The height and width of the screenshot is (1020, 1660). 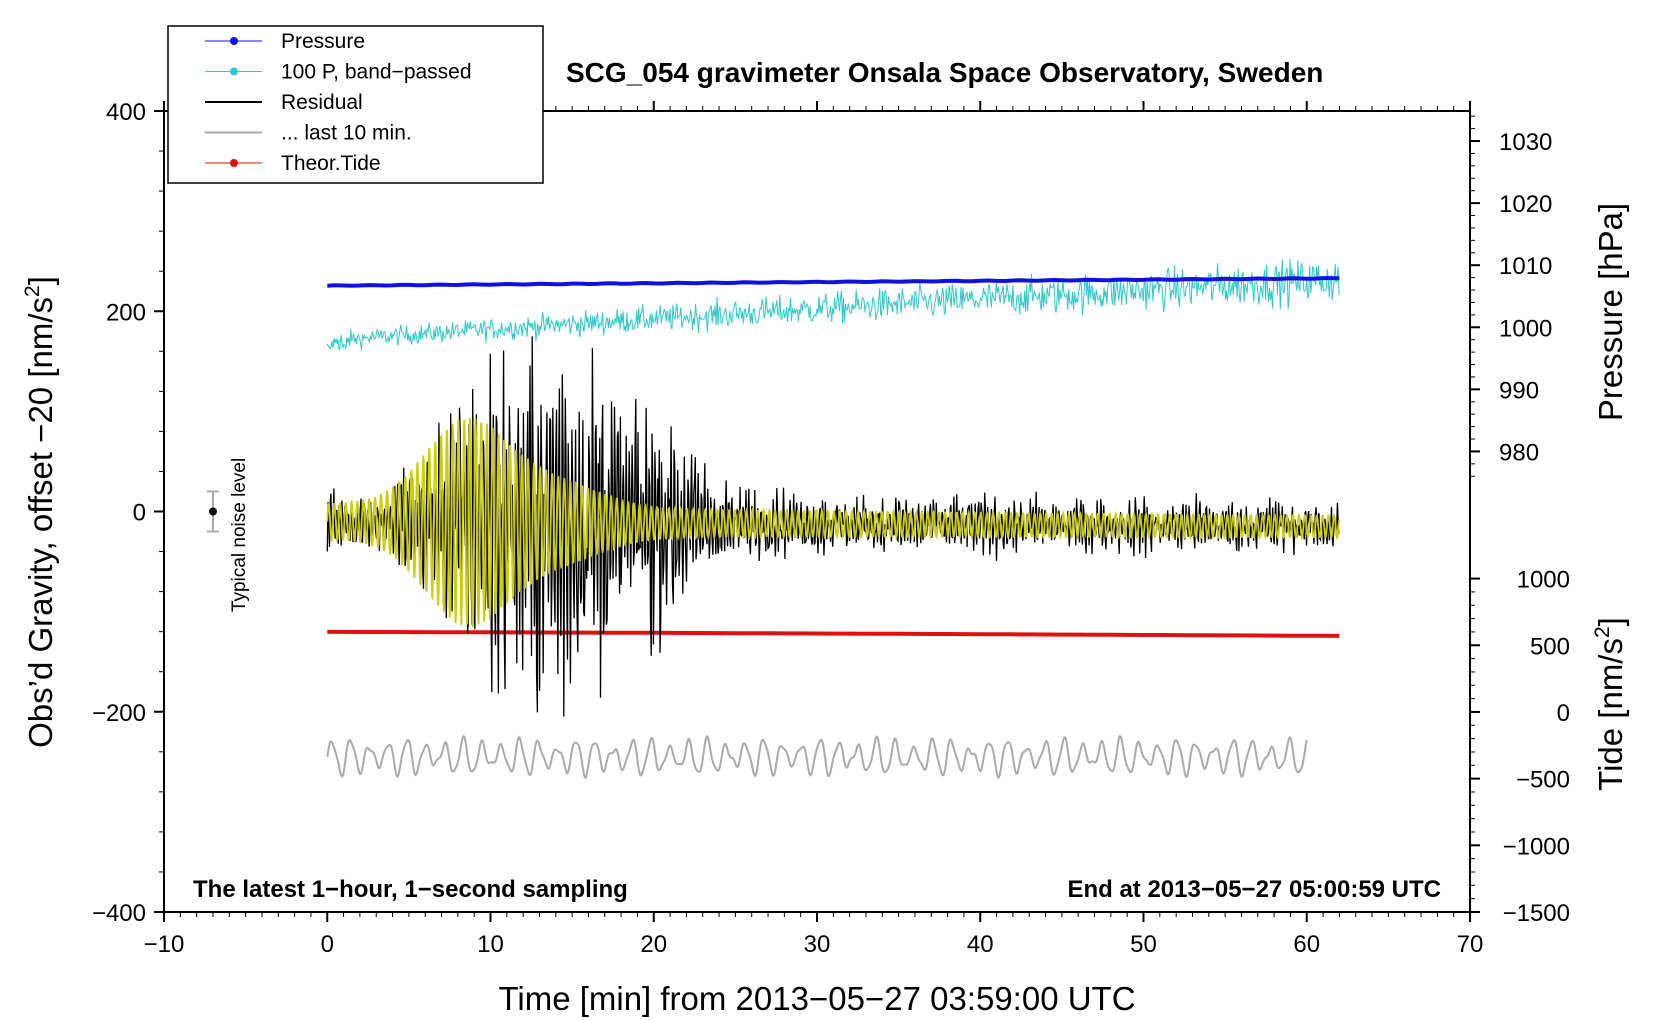 I want to click on y-tick-label: 0, so click(x=139, y=513).